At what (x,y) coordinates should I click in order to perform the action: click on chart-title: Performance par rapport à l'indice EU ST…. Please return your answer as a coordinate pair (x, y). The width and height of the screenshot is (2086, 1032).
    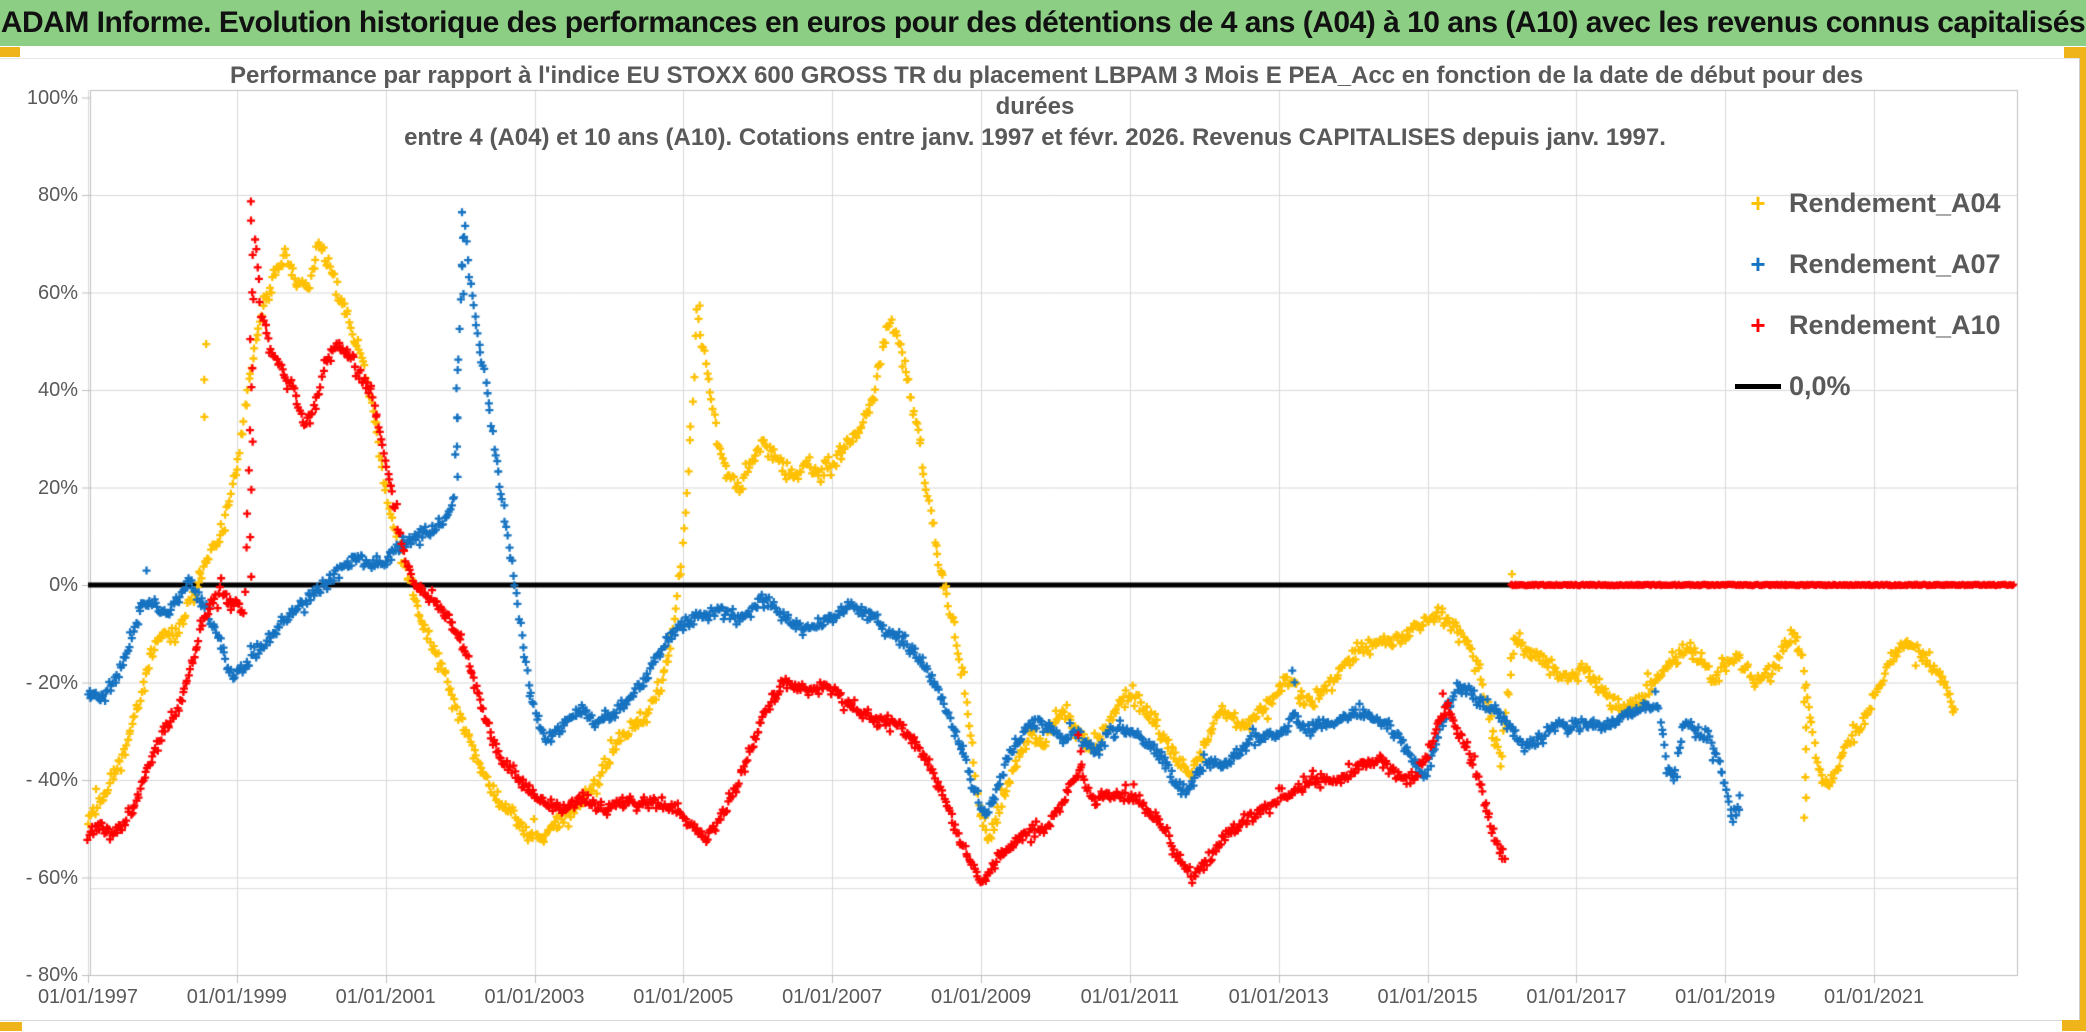
    Looking at the image, I should click on (1047, 106).